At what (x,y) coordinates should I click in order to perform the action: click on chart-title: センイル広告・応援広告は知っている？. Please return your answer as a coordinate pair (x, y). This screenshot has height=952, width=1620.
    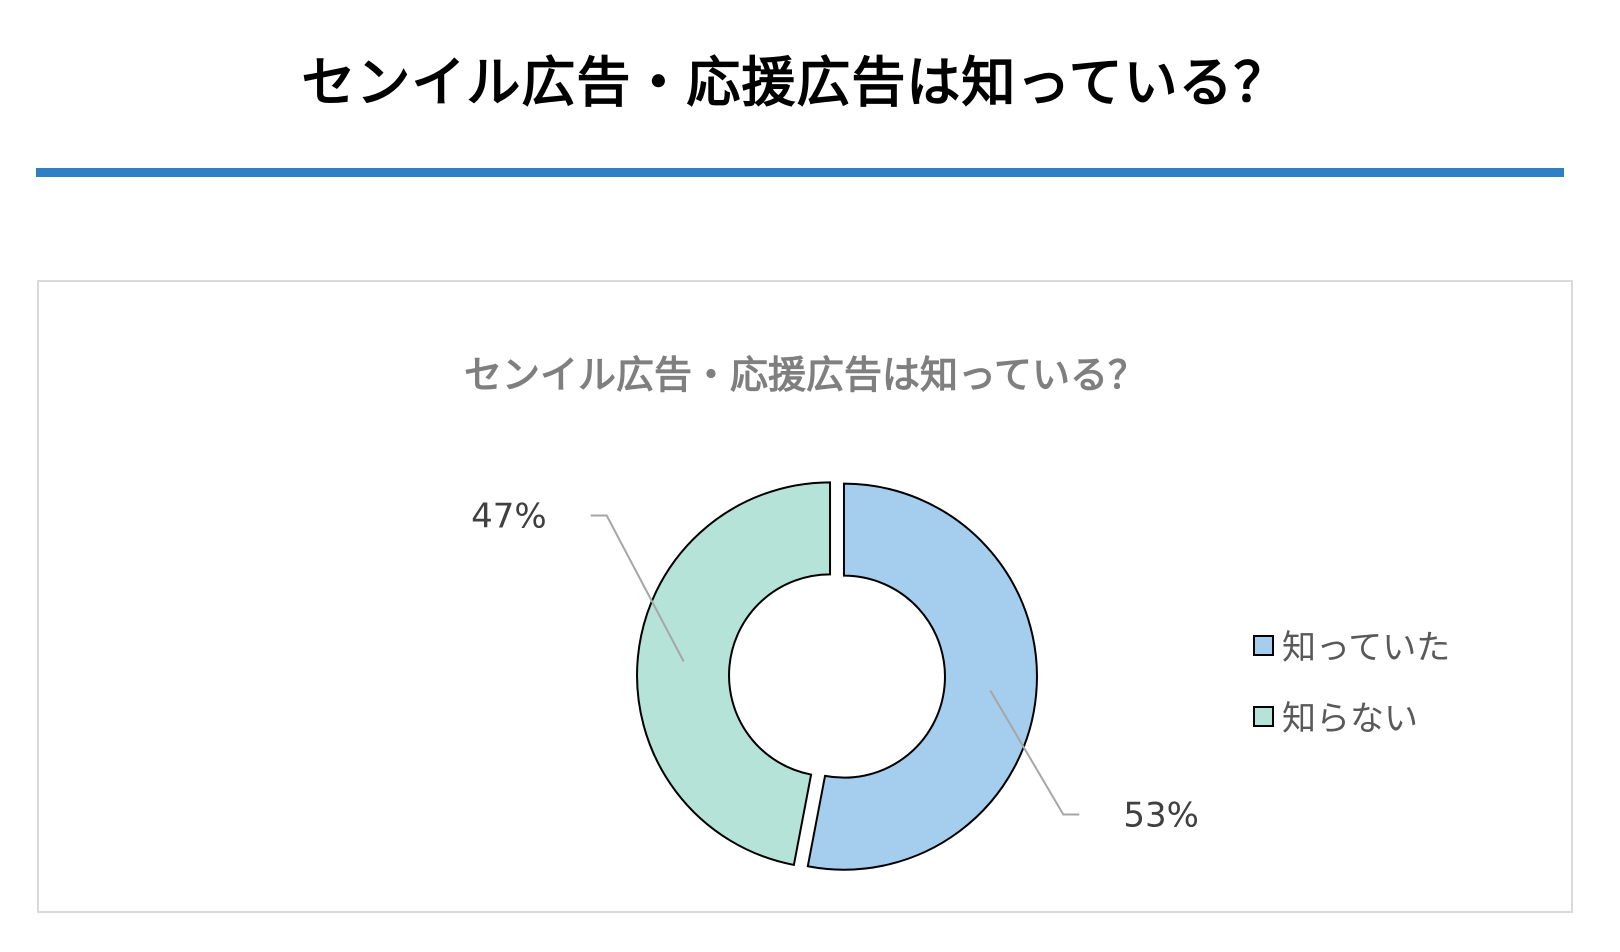
    Looking at the image, I should click on (805, 375).